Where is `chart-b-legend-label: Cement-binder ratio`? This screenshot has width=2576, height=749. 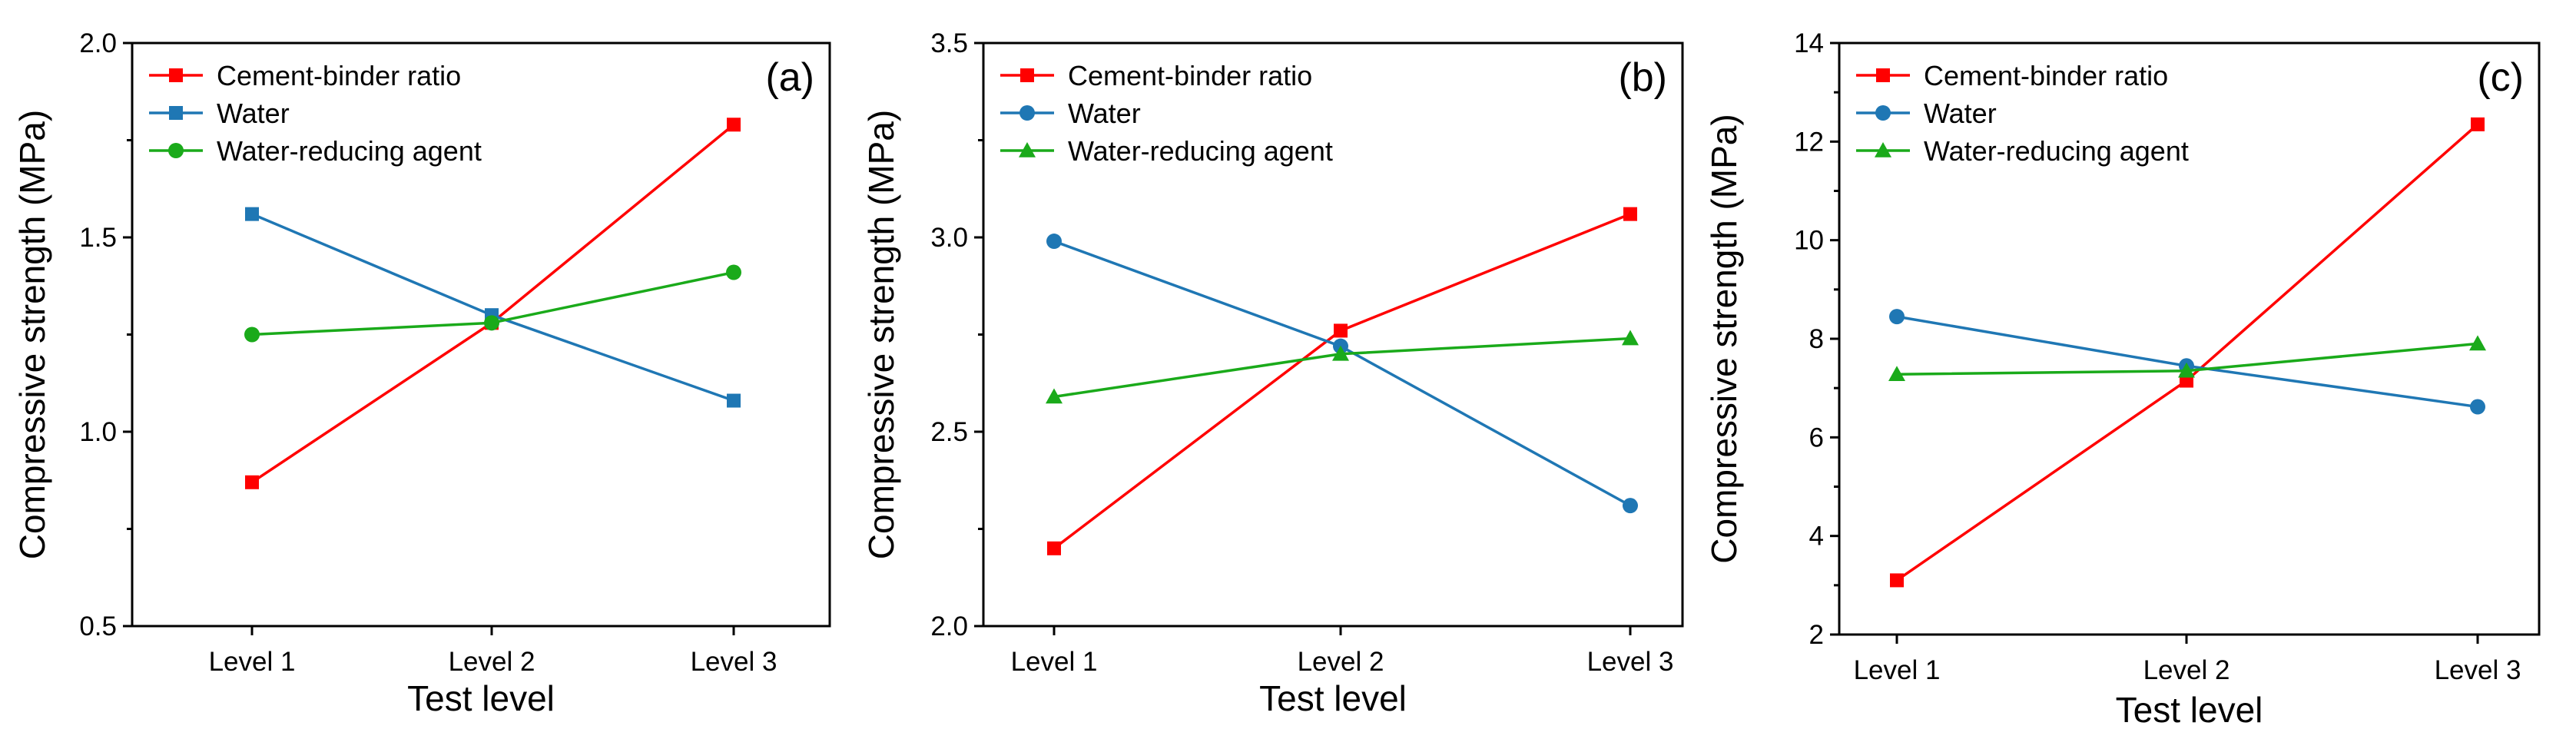
chart-b-legend-label: Cement-binder ratio is located at coordinates (1190, 76).